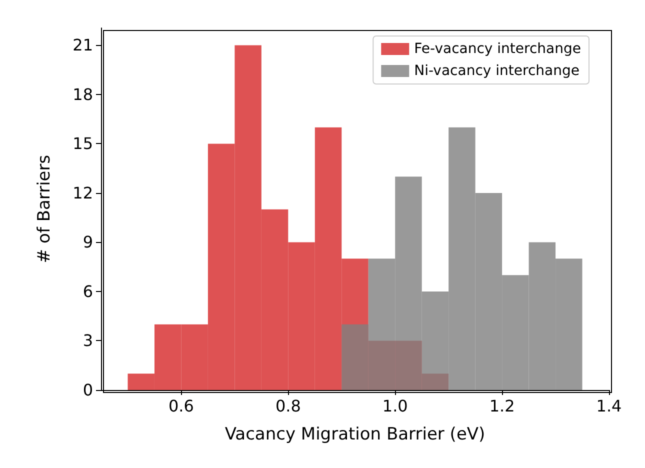  What do you see at coordinates (82, 45) in the screenshot?
I see `y-tick-label: 21` at bounding box center [82, 45].